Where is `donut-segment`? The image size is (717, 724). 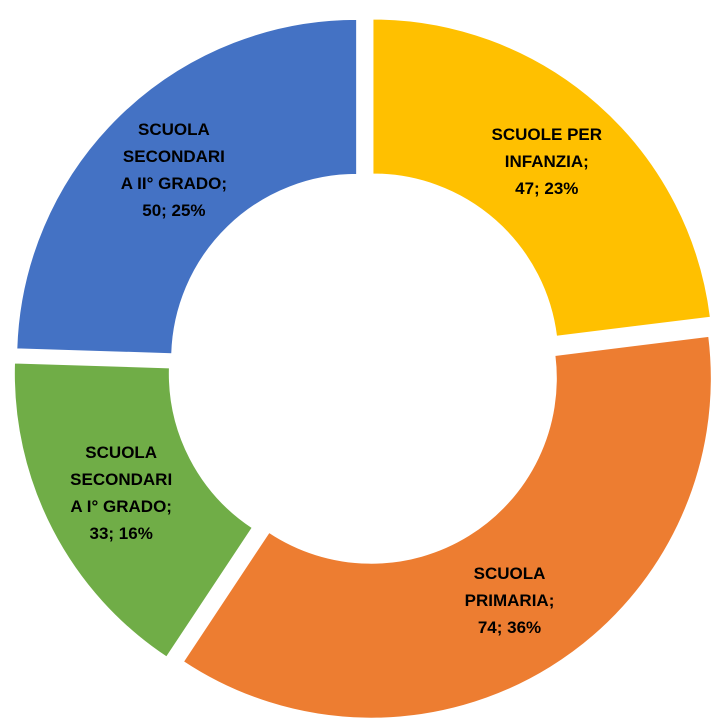 donut-segment is located at coordinates (133, 510).